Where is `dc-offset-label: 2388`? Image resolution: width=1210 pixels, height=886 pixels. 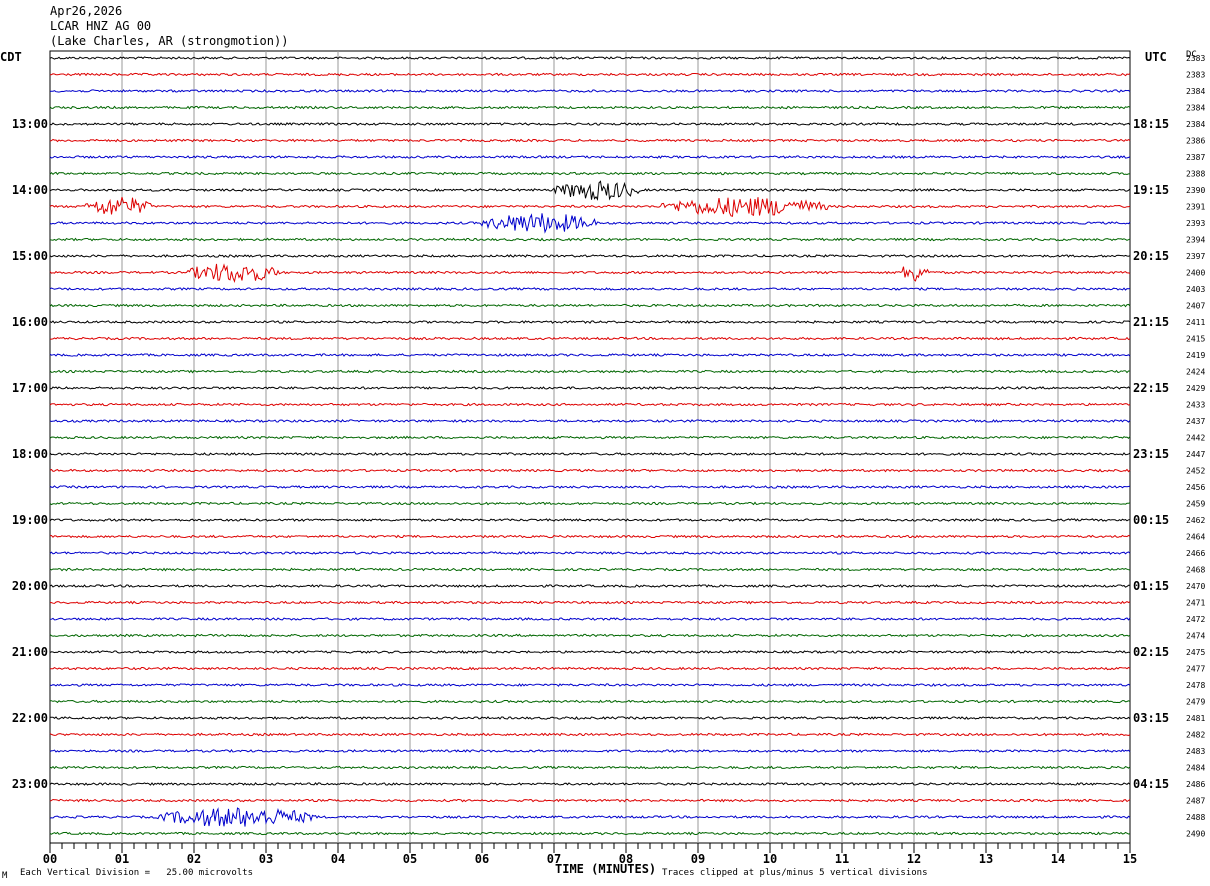
dc-offset-label: 2388 is located at coordinates (1195, 174).